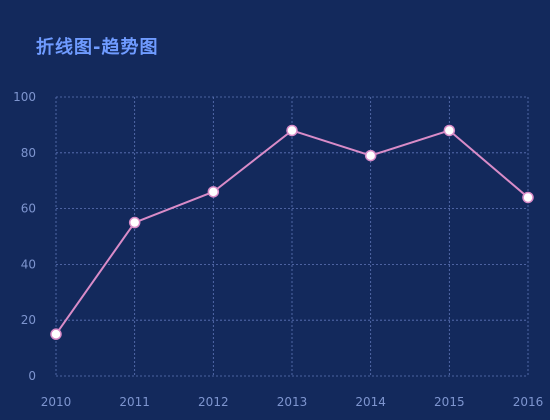 The image size is (550, 420). What do you see at coordinates (28, 264) in the screenshot?
I see `y-tick-label: 40` at bounding box center [28, 264].